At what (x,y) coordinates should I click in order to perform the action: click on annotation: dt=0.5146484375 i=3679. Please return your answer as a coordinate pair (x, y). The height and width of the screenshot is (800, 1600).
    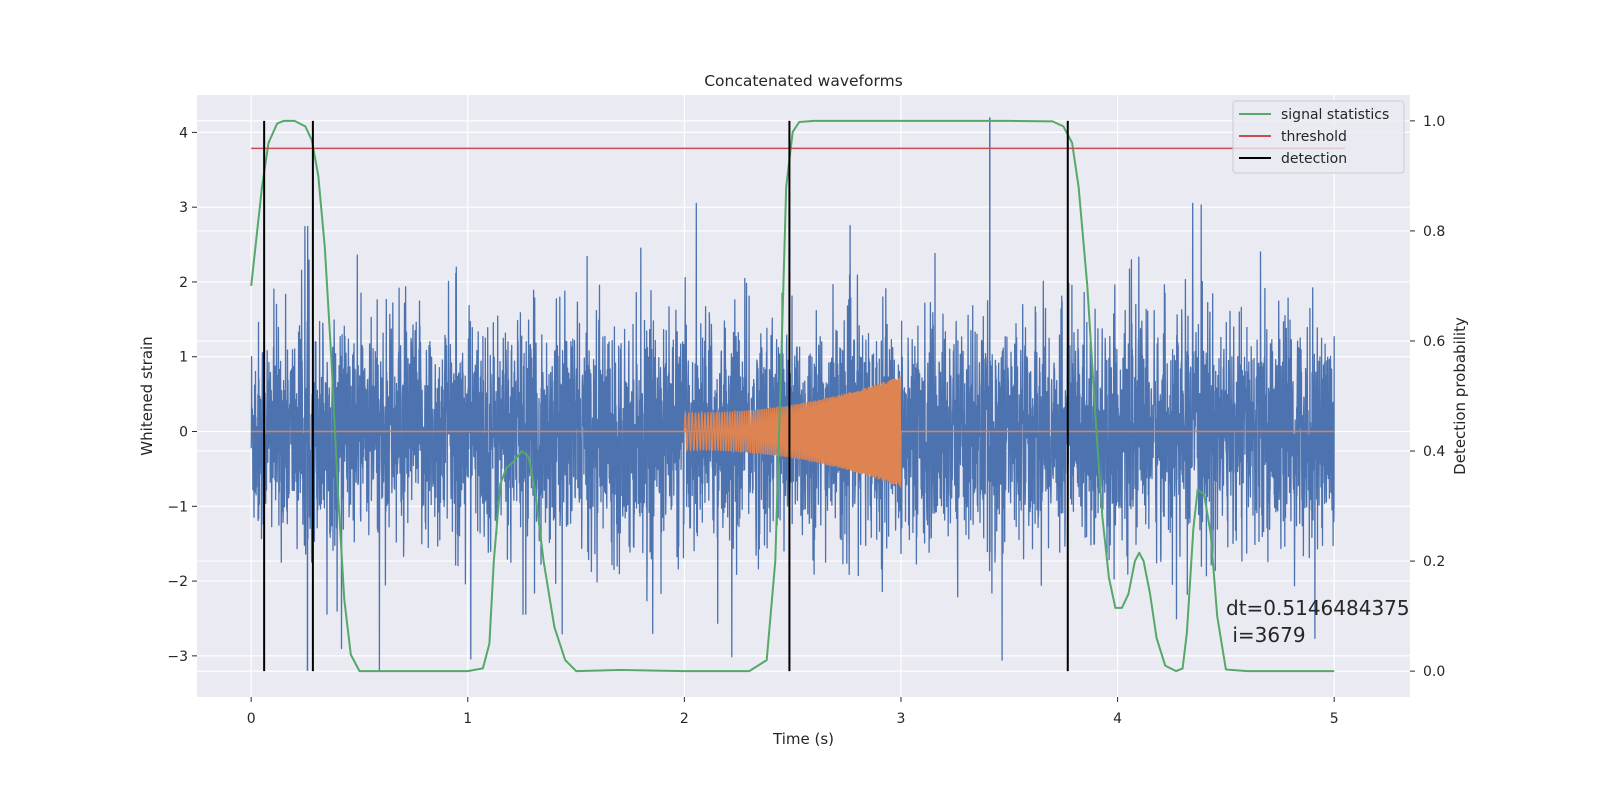
    Looking at the image, I should click on (1318, 621).